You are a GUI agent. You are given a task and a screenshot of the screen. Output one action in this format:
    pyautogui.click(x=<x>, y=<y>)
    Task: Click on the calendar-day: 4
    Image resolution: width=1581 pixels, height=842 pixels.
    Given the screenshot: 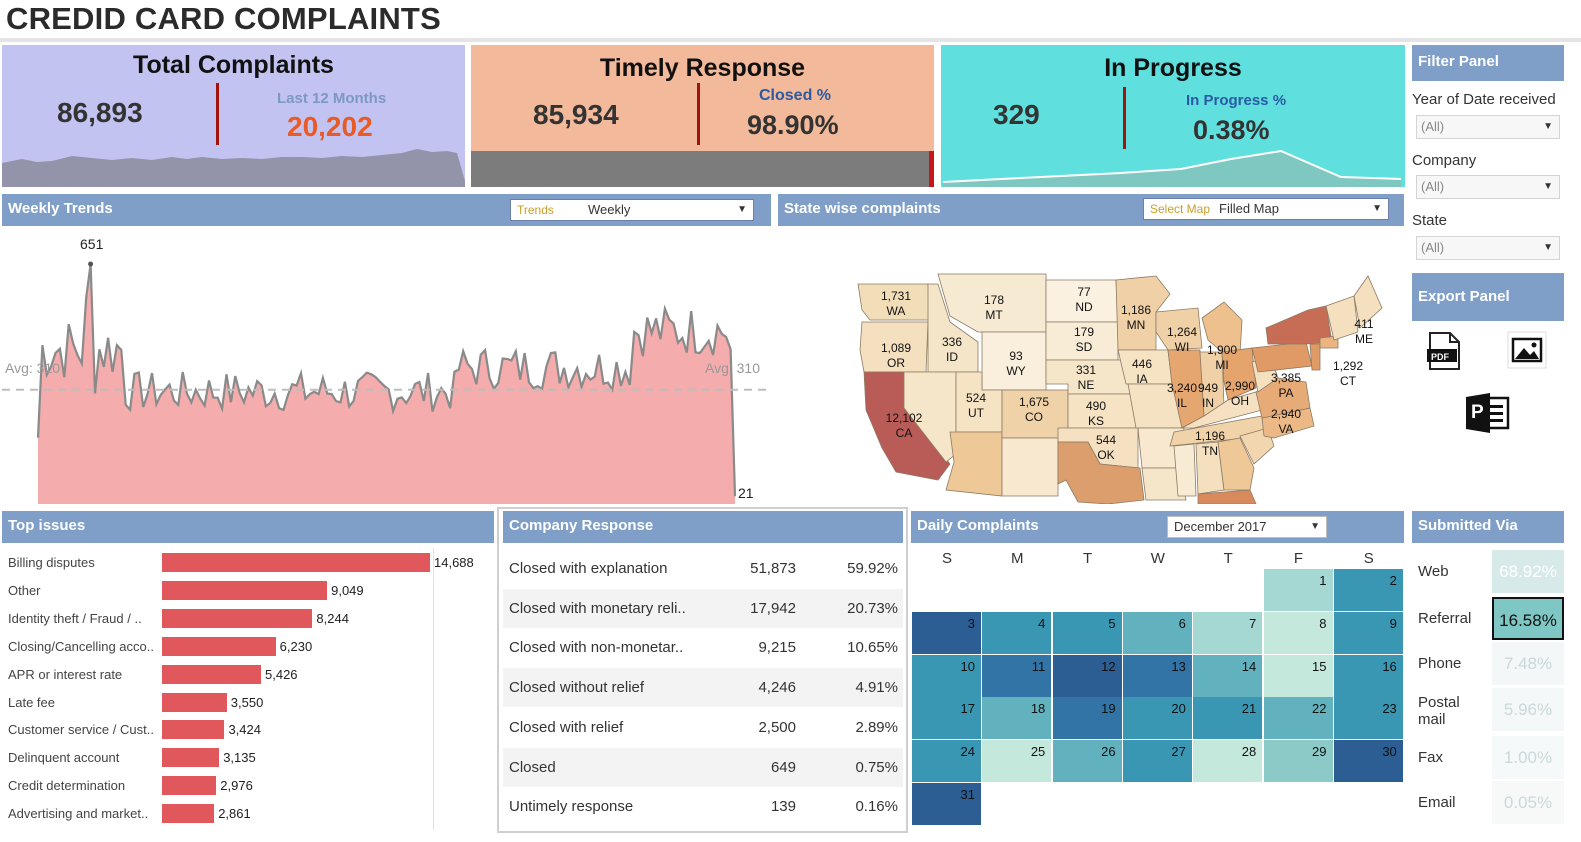 What is the action you would take?
    pyautogui.click(x=1017, y=632)
    